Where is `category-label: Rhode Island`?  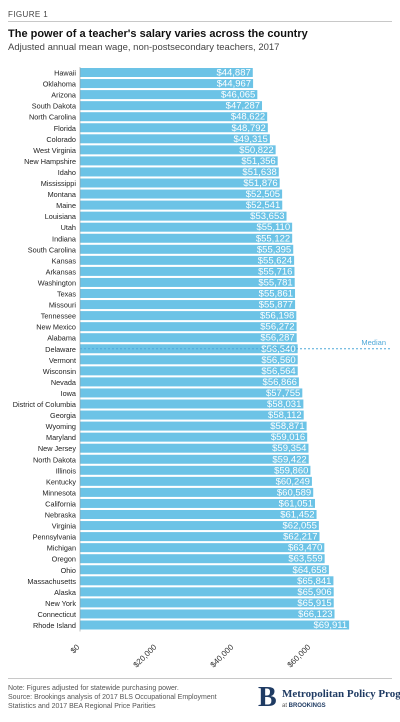
category-label: Rhode Island is located at coordinates (54, 625).